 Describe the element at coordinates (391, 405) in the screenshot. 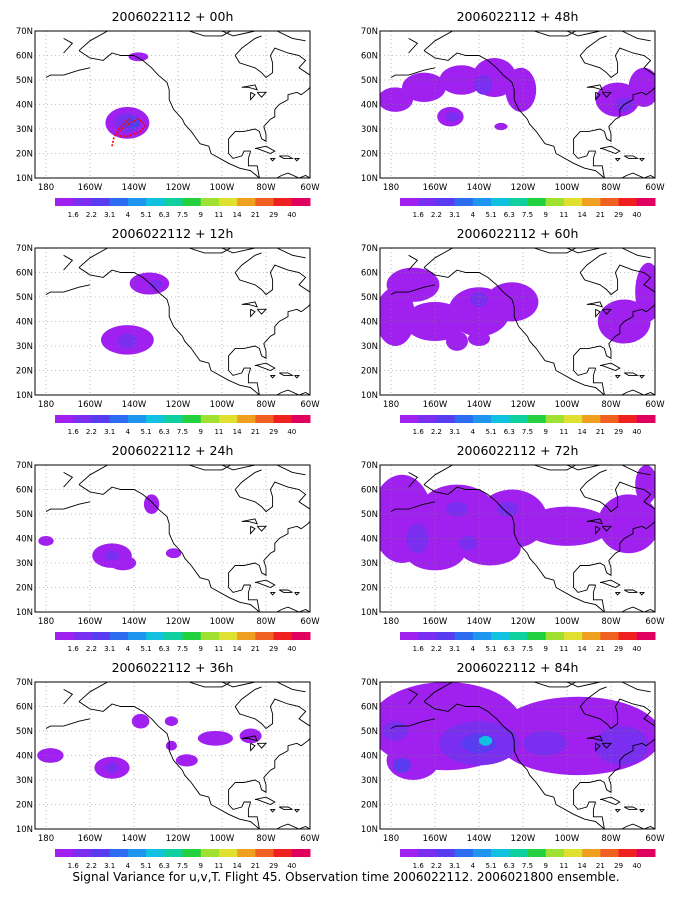

I see `x-tick-label: 180` at that location.